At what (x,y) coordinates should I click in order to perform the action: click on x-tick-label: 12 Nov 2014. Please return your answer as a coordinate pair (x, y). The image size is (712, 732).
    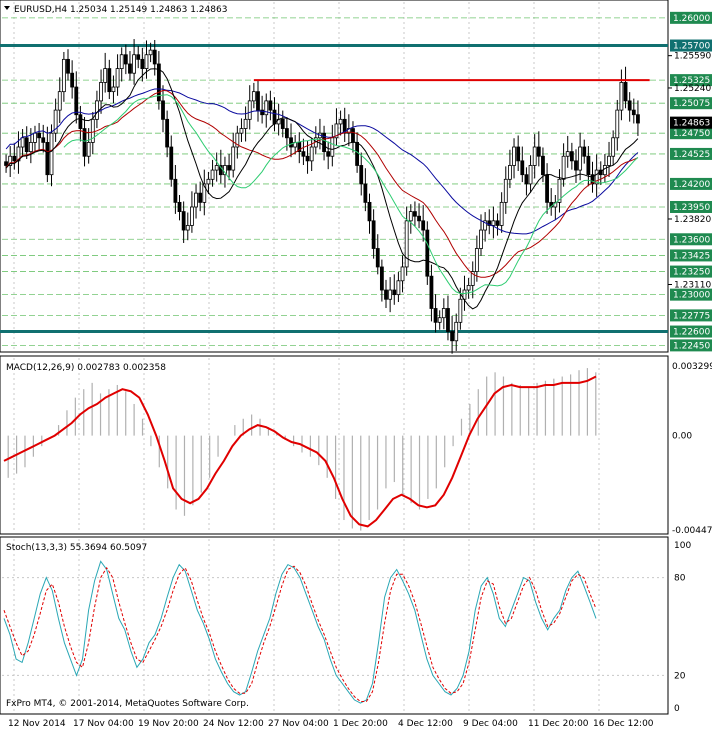
    Looking at the image, I should click on (37, 724).